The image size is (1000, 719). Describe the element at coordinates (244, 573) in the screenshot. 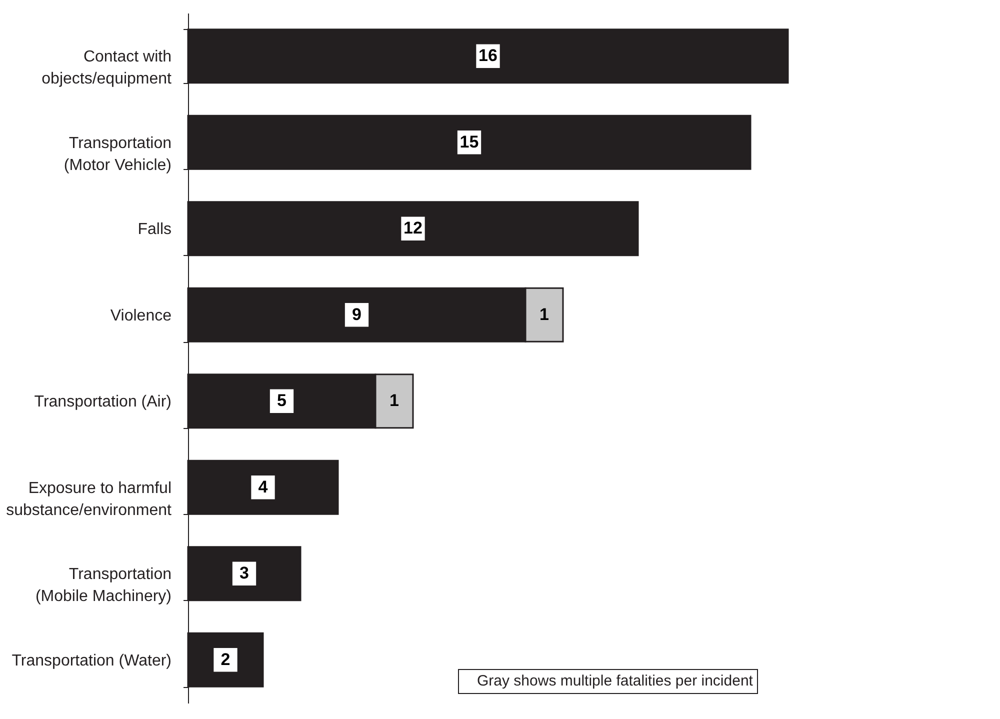

I see `data-label: 3` at that location.